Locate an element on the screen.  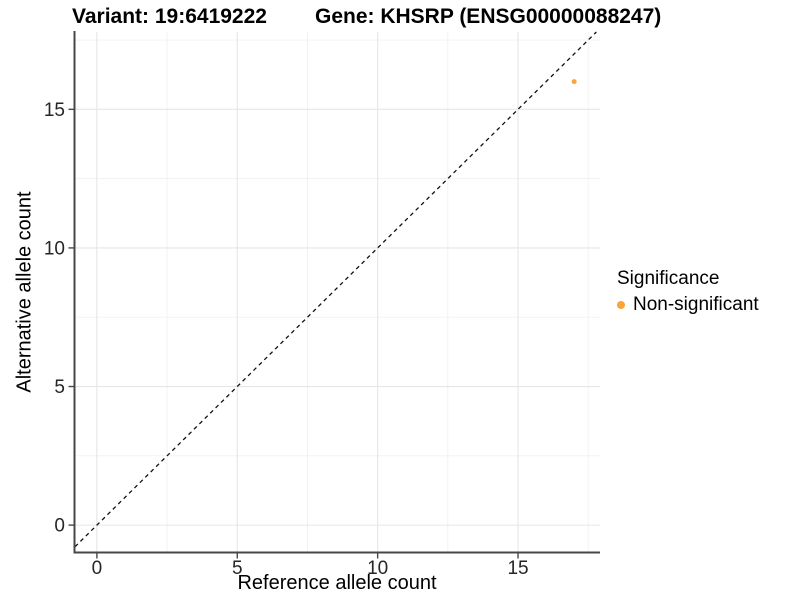
legend: Significance Non-significant is located at coordinates (688, 292).